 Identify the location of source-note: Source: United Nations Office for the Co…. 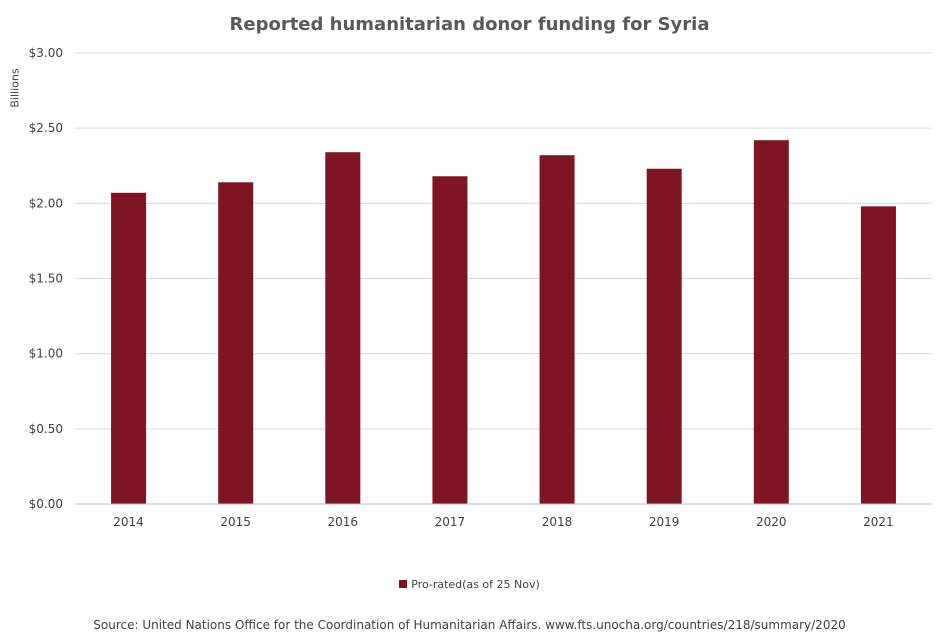
(469, 625).